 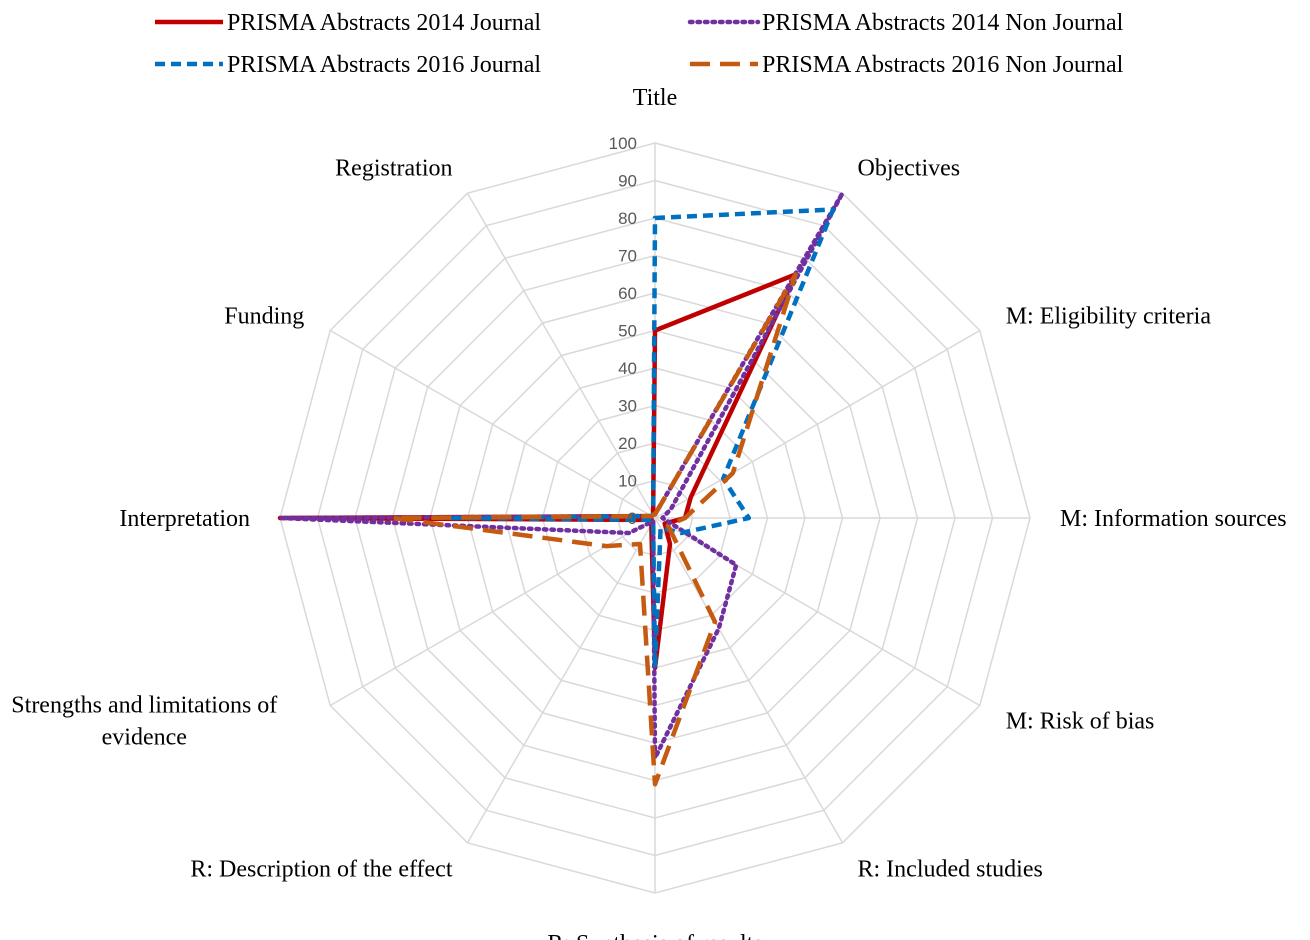 I want to click on axis-label-8: R: Description of the effect, so click(x=321, y=870).